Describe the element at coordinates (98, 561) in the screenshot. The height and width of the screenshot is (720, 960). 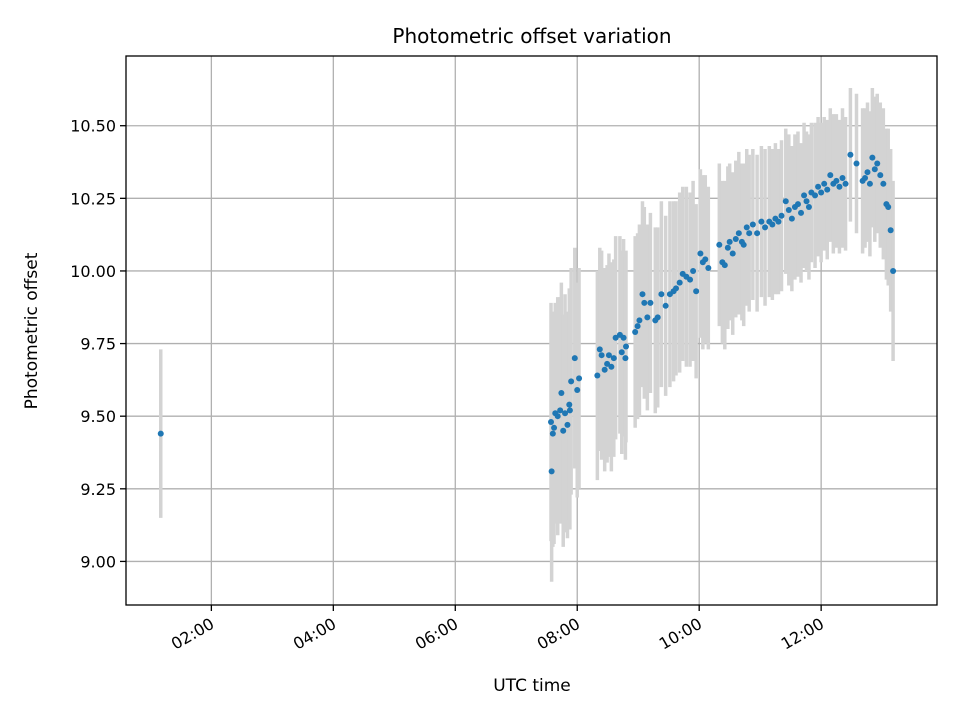
I see `y-tick-label: 9.00` at that location.